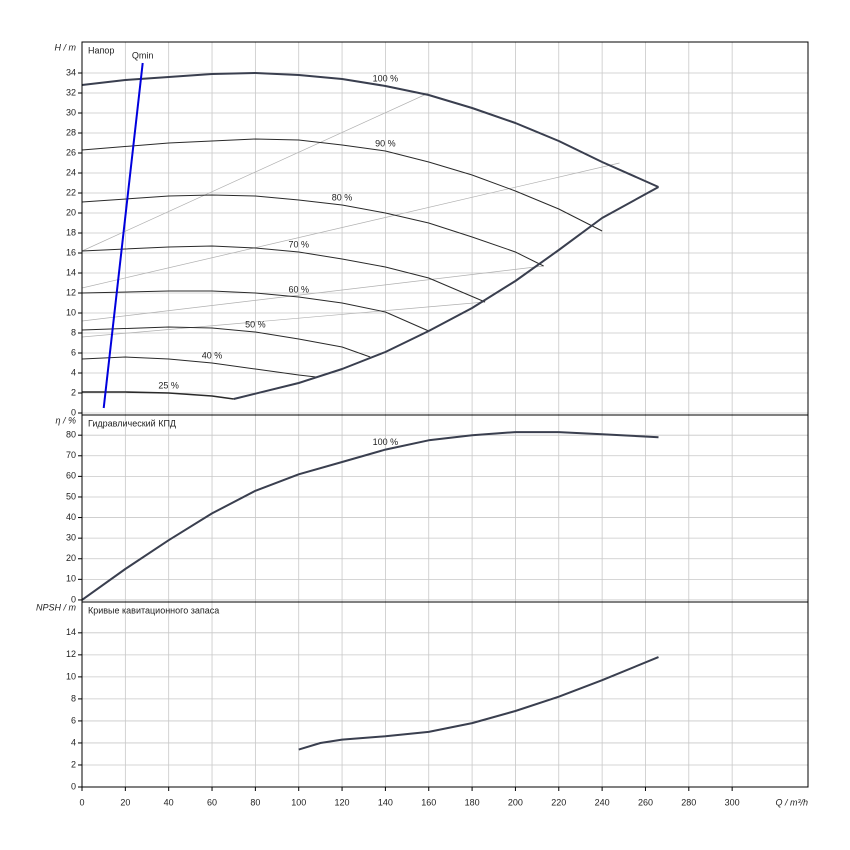 The image size is (850, 850). Describe the element at coordinates (71, 232) in the screenshot. I see `y-tick-label: 18` at that location.